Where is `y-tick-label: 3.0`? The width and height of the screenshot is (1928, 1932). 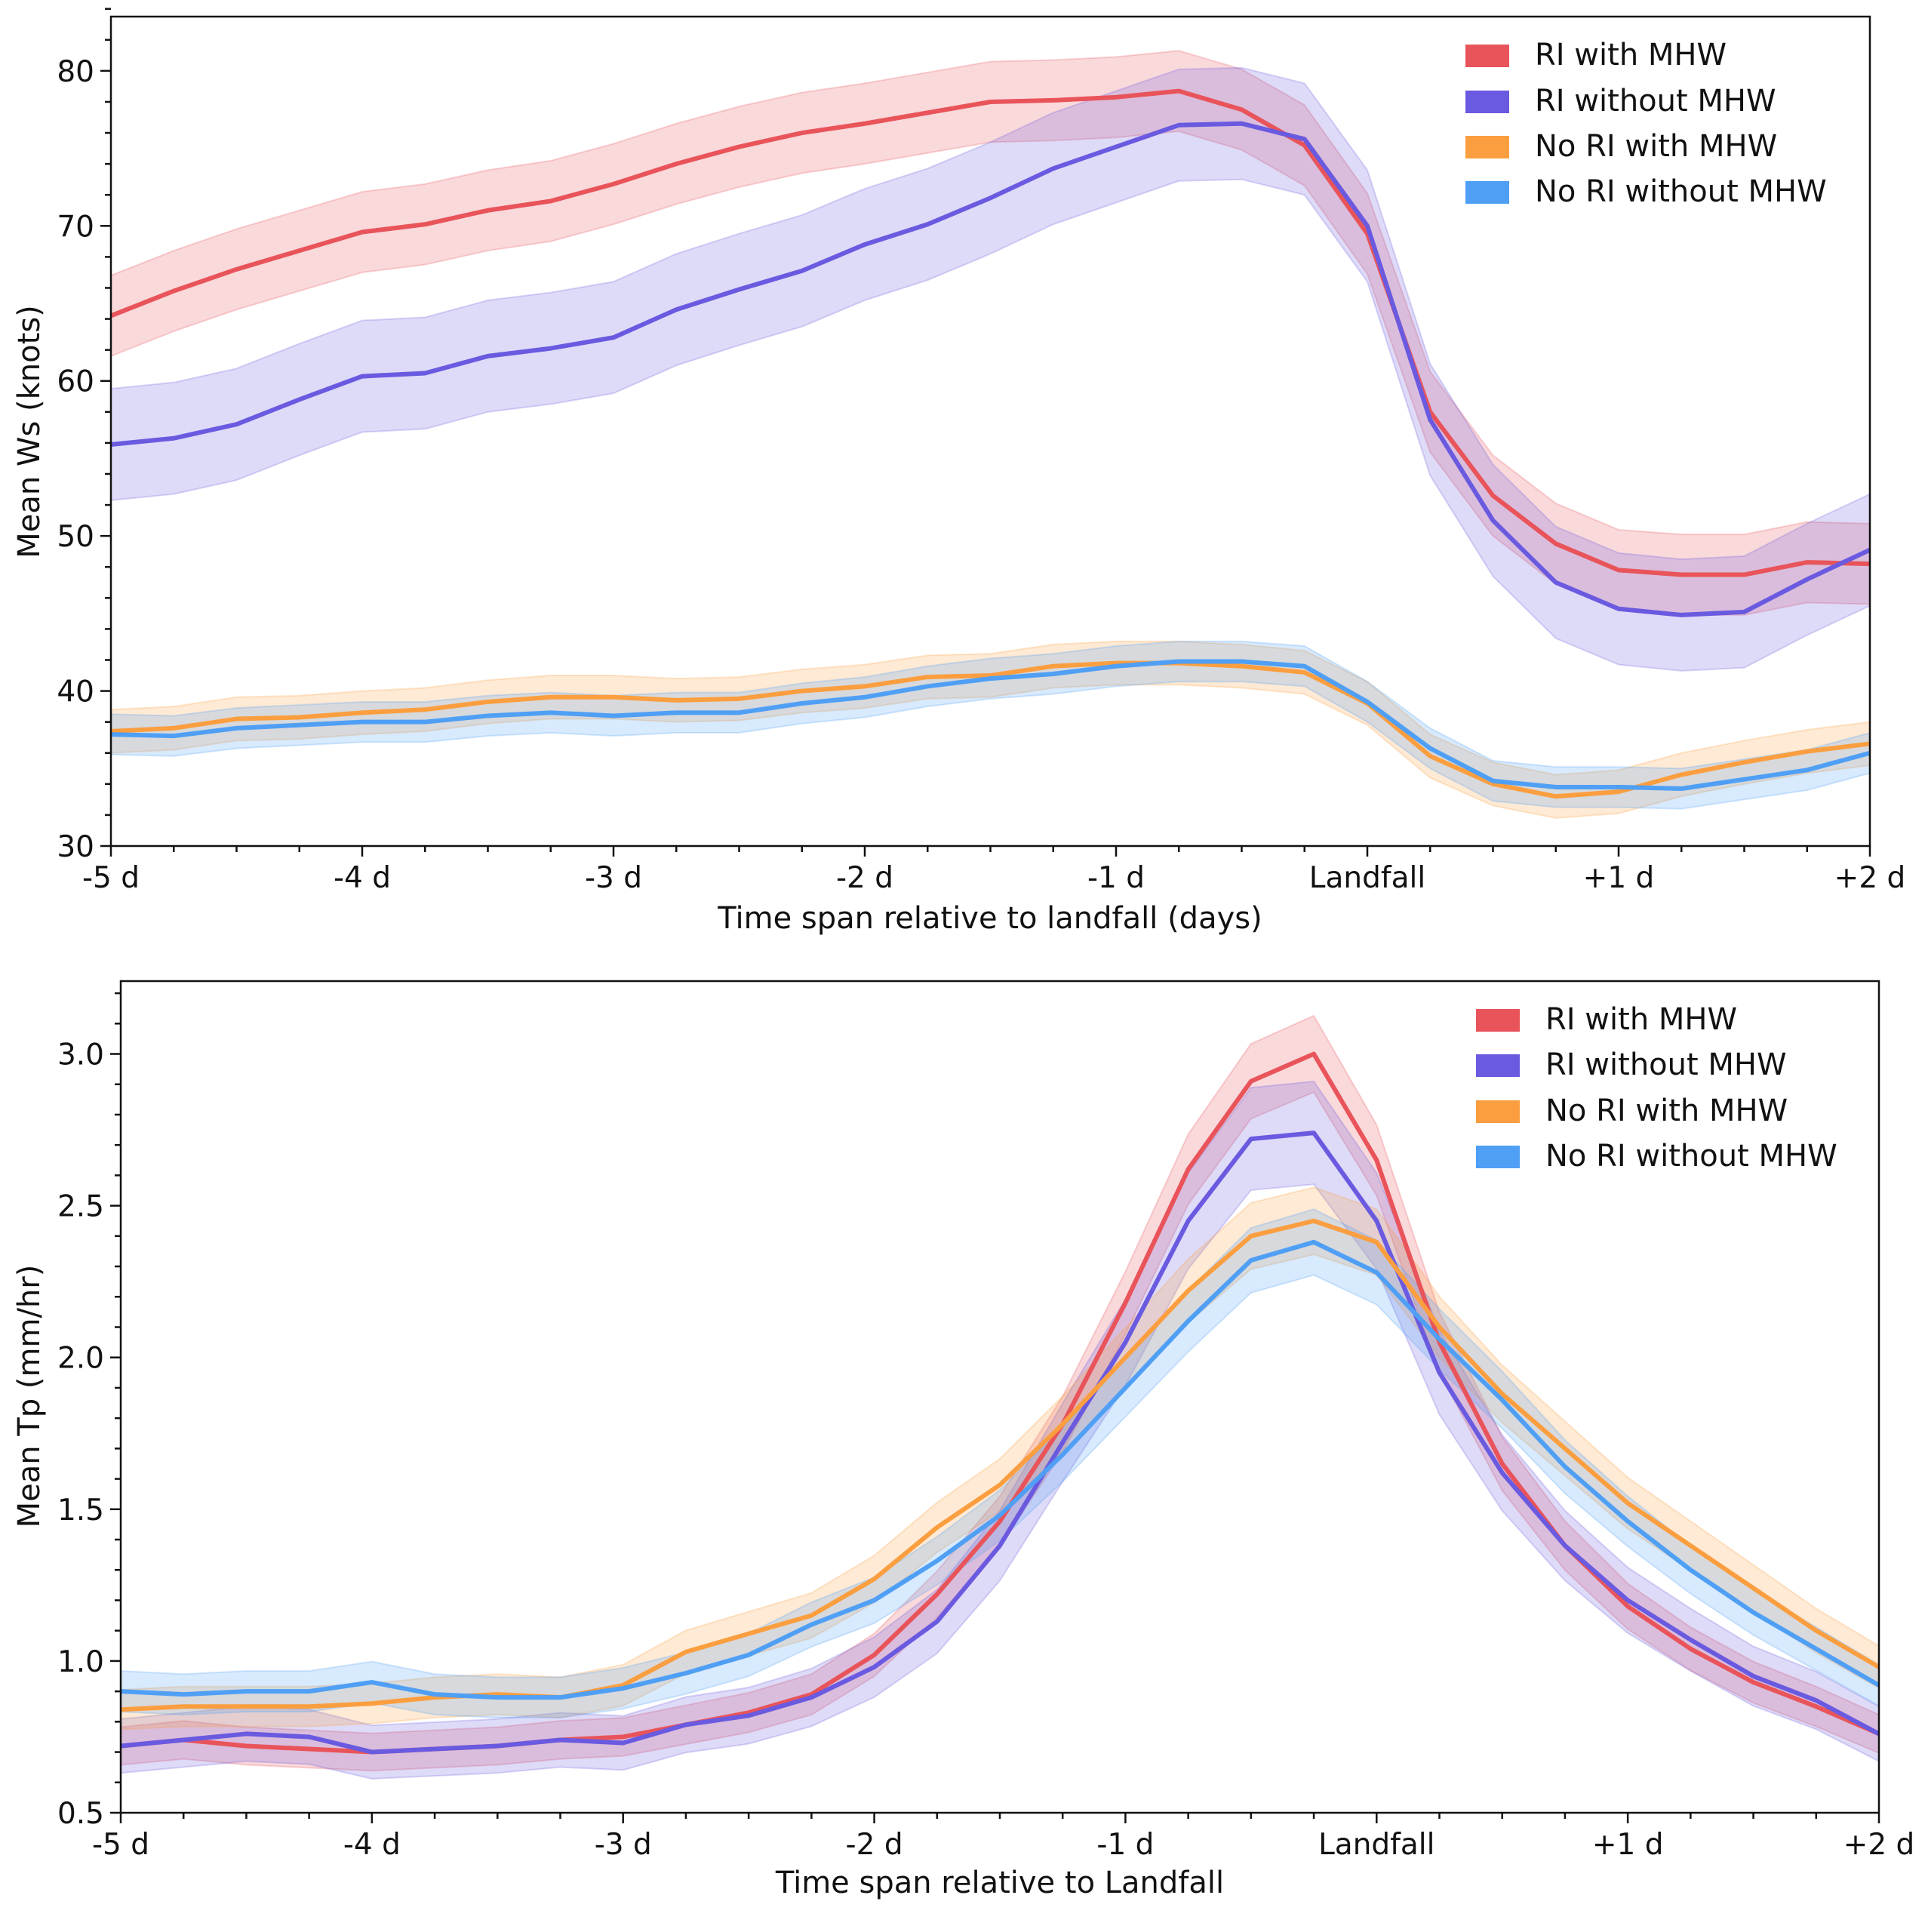
y-tick-label: 3.0 is located at coordinates (80, 1055).